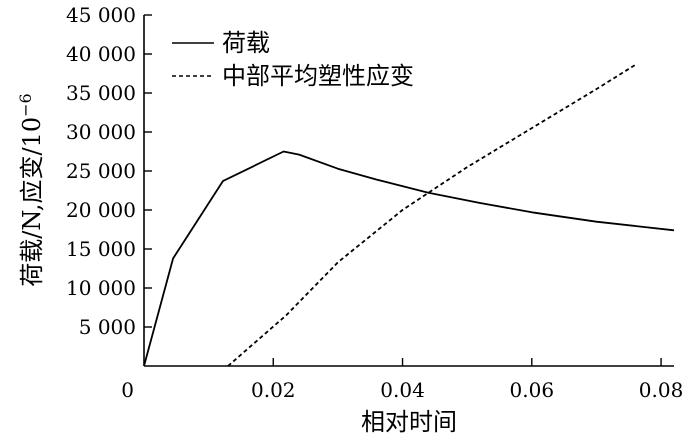 This screenshot has height=447, width=700. I want to click on y-tick-label-35000: 35 000, so click(101, 93).